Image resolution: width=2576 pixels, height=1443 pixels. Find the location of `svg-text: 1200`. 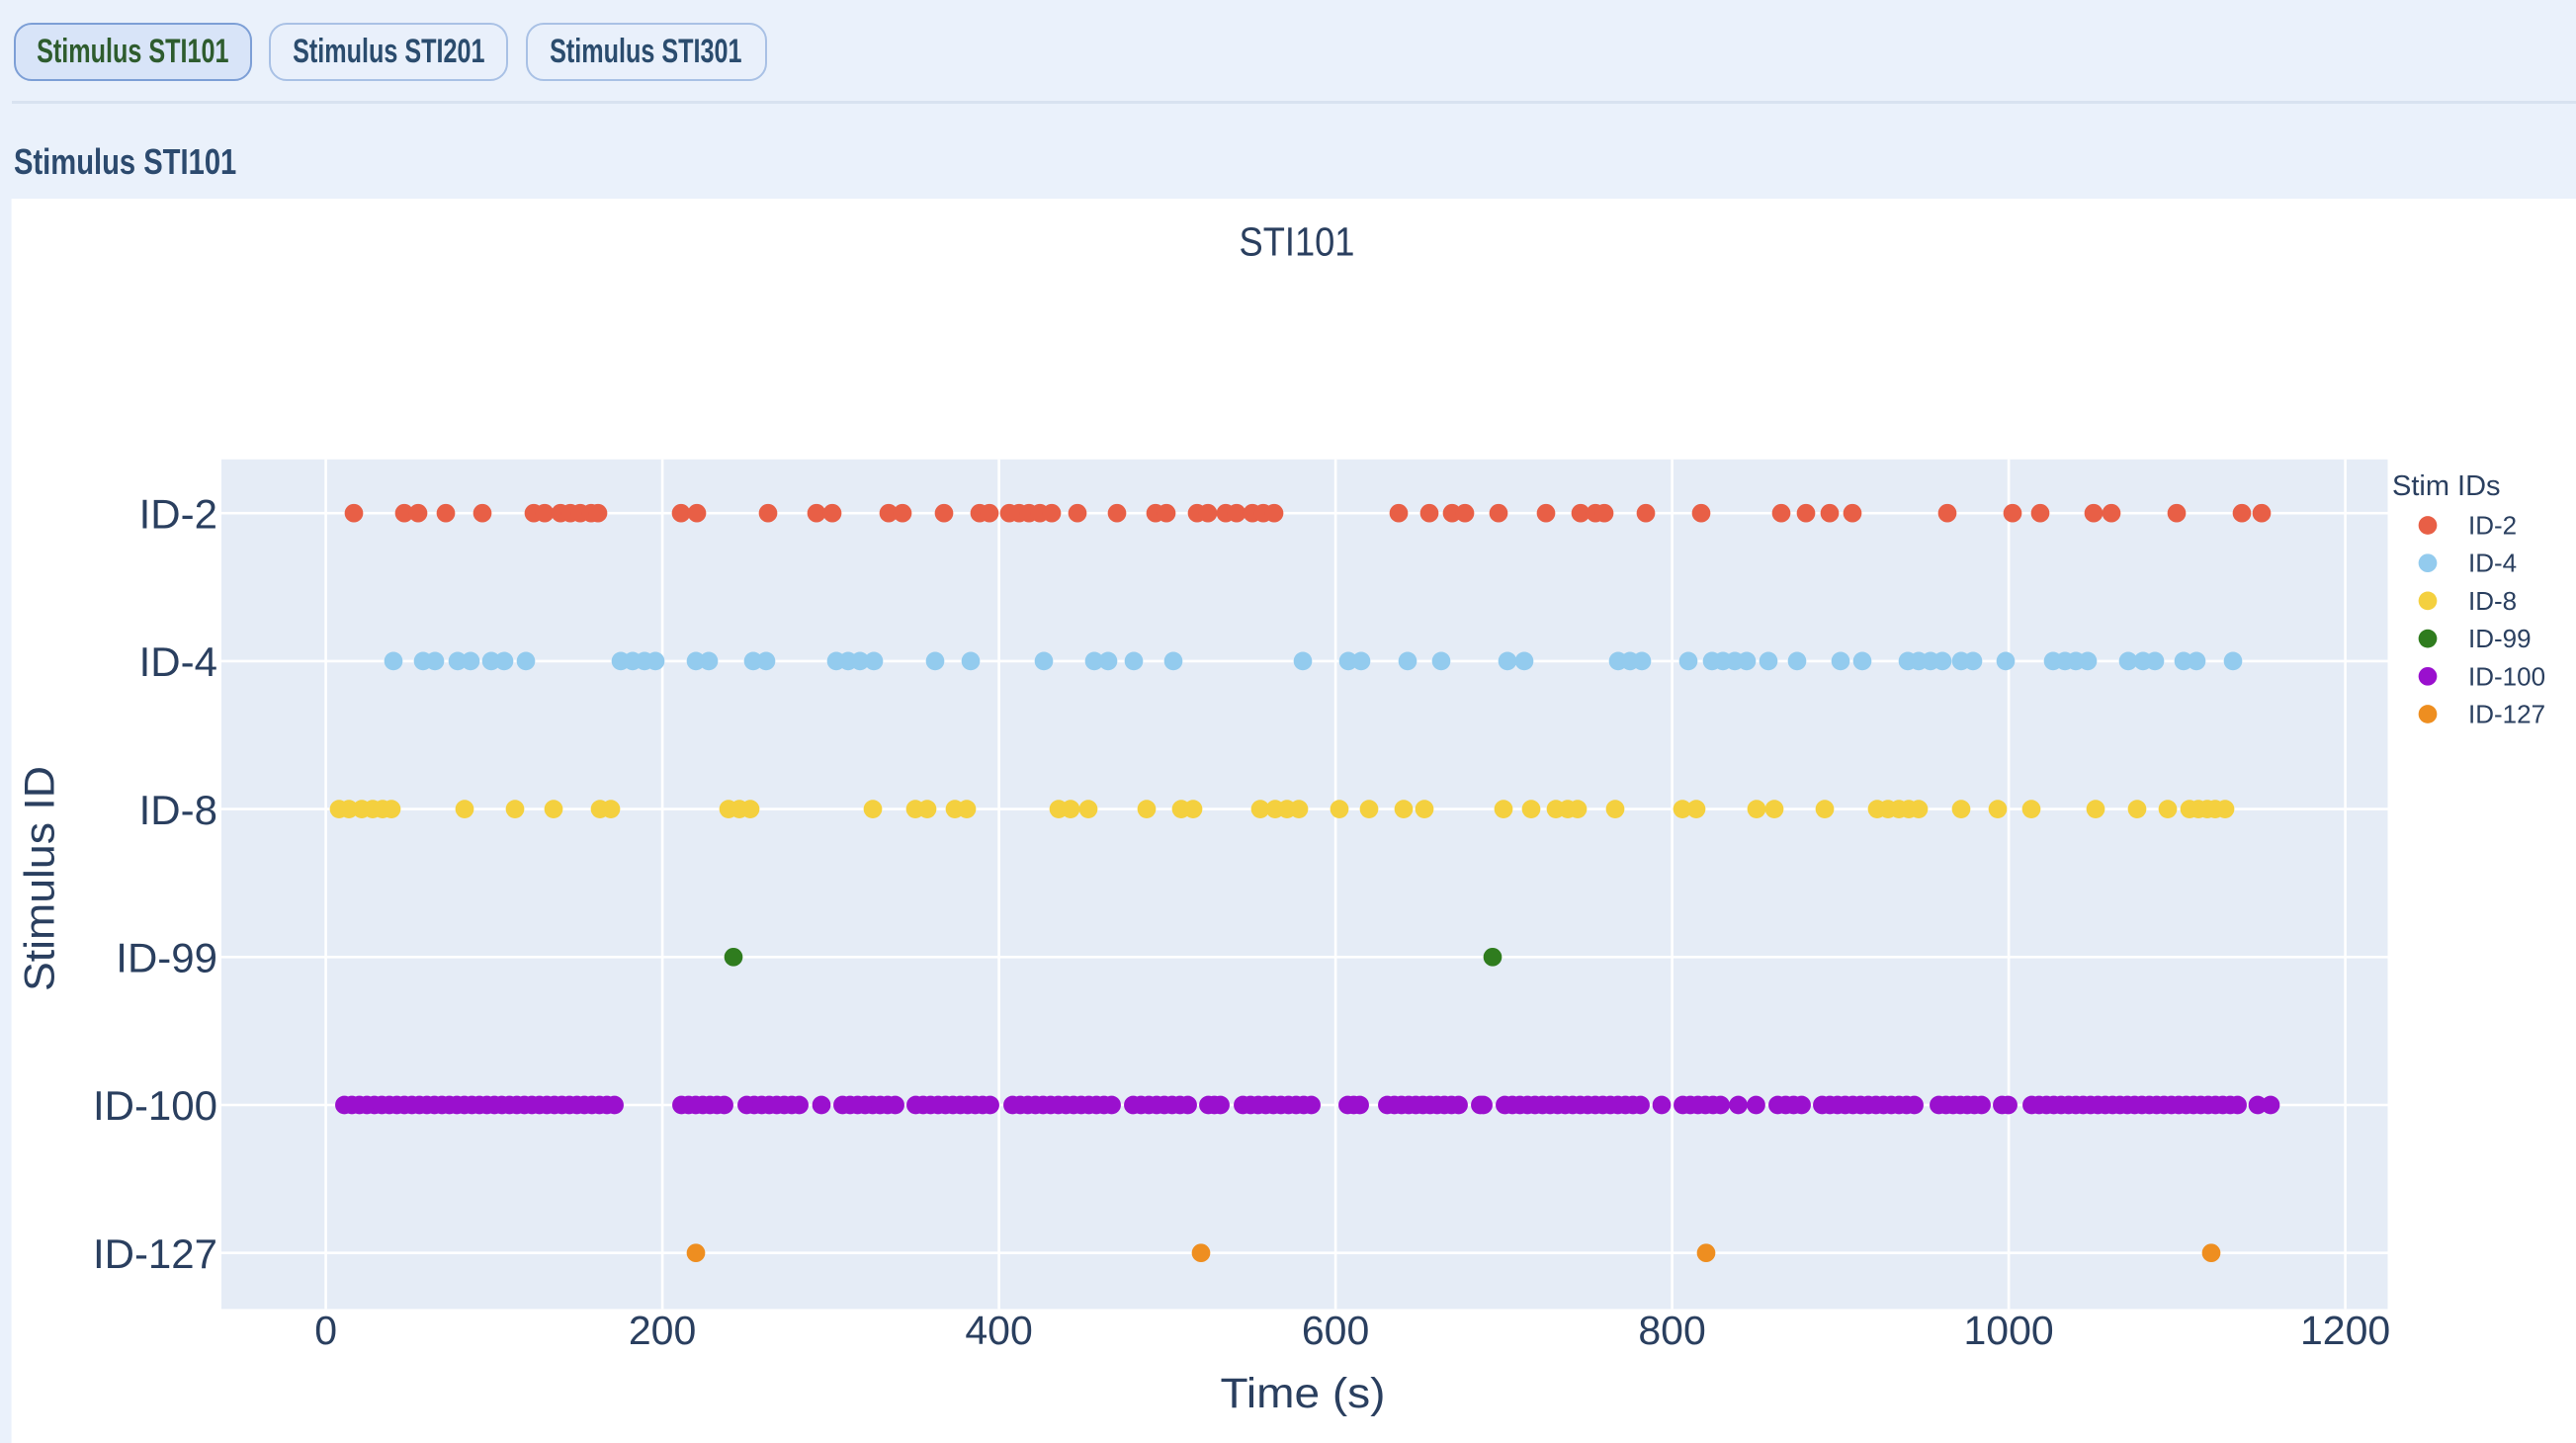

svg-text: 1200 is located at coordinates (2345, 1330).